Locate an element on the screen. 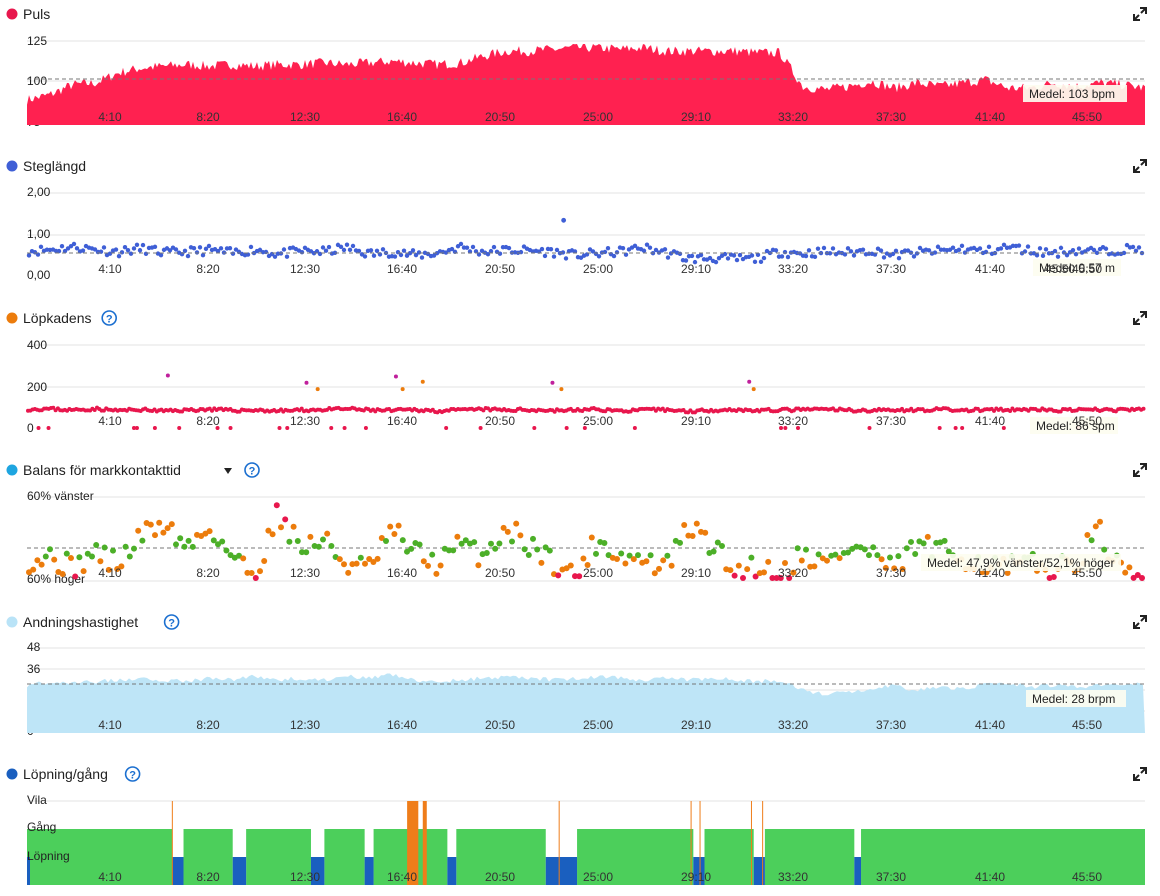 The height and width of the screenshot is (896, 1160). balance-x-tick: 33:20 is located at coordinates (793, 573).